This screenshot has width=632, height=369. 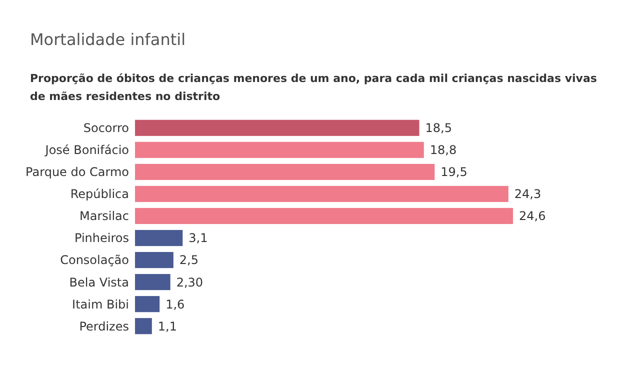 What do you see at coordinates (106, 128) in the screenshot?
I see `y-tick-label: Socorro` at bounding box center [106, 128].